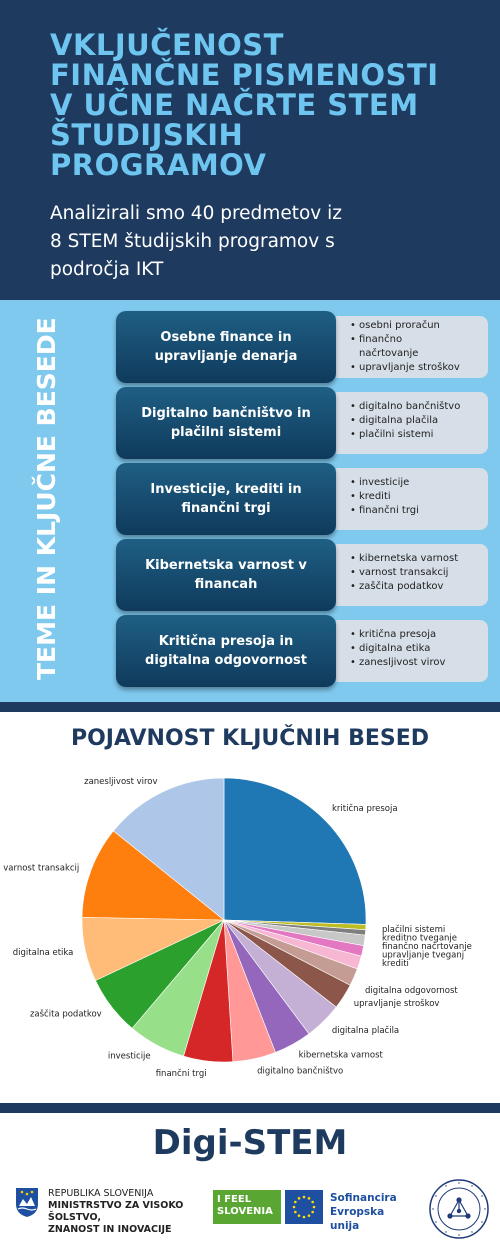  Describe the element at coordinates (245, 1211) in the screenshot. I see `ifeel-line: SLOVENIA` at that location.